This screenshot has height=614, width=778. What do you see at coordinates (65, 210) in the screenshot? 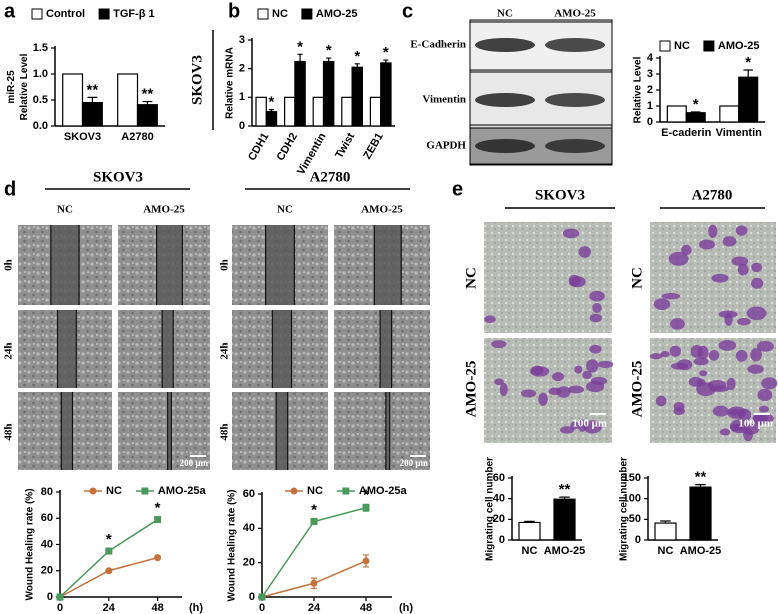
I see `column-label: NC` at bounding box center [65, 210].